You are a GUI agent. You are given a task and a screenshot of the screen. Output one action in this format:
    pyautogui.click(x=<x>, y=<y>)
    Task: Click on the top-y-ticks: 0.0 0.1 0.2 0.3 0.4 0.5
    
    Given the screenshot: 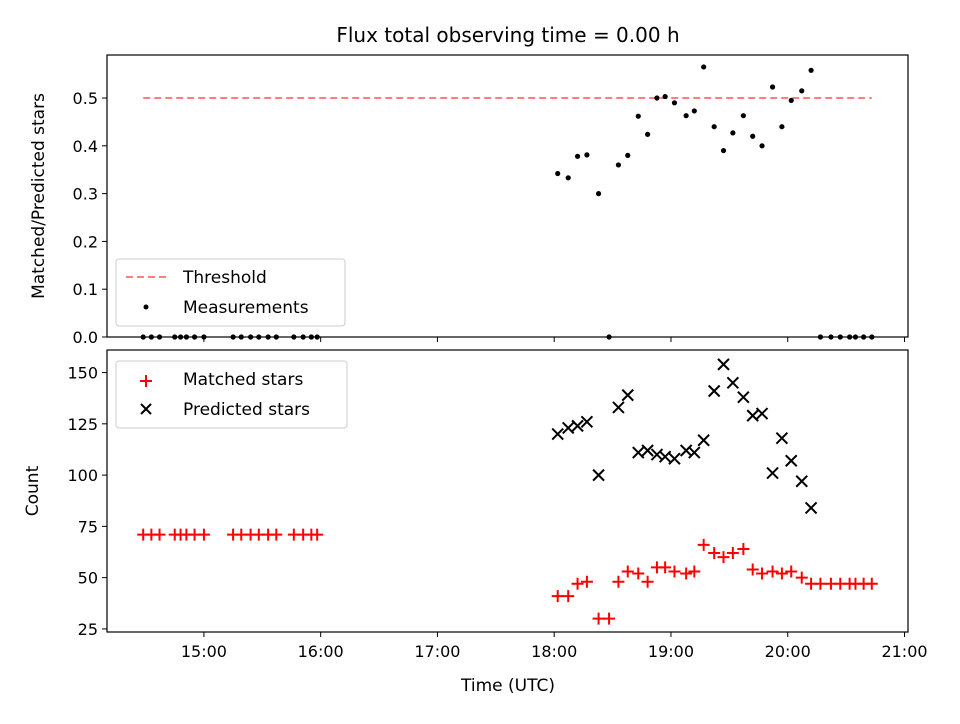 What is the action you would take?
    pyautogui.click(x=90, y=218)
    